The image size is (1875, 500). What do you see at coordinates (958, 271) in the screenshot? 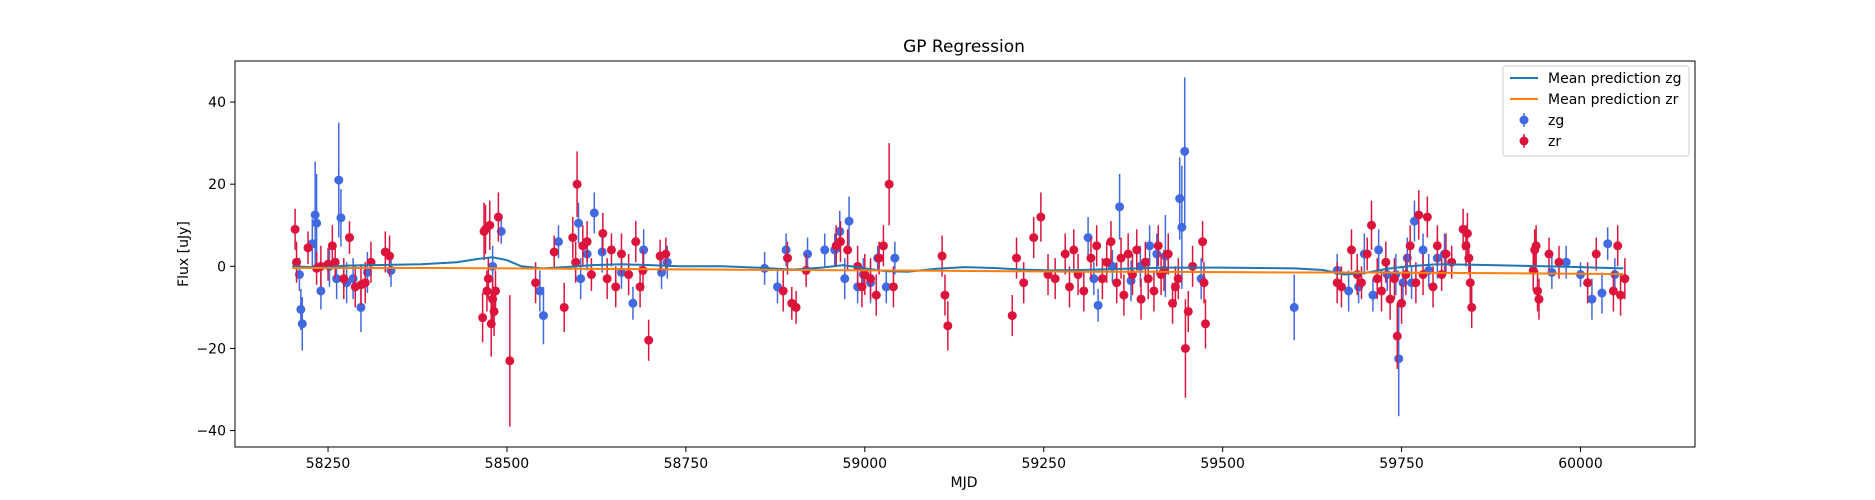
I see `line-mean-prediction-zr` at bounding box center [958, 271].